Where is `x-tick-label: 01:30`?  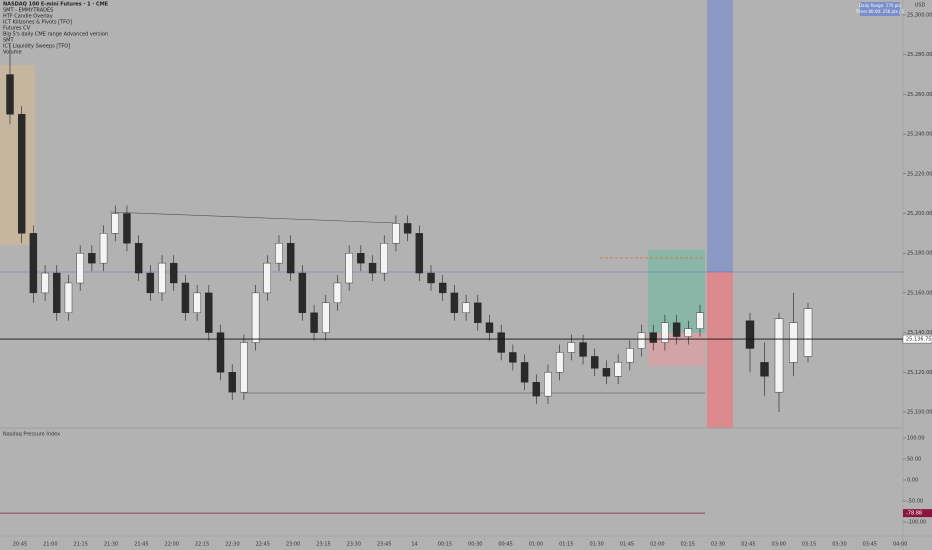
x-tick-label: 01:30 is located at coordinates (596, 545).